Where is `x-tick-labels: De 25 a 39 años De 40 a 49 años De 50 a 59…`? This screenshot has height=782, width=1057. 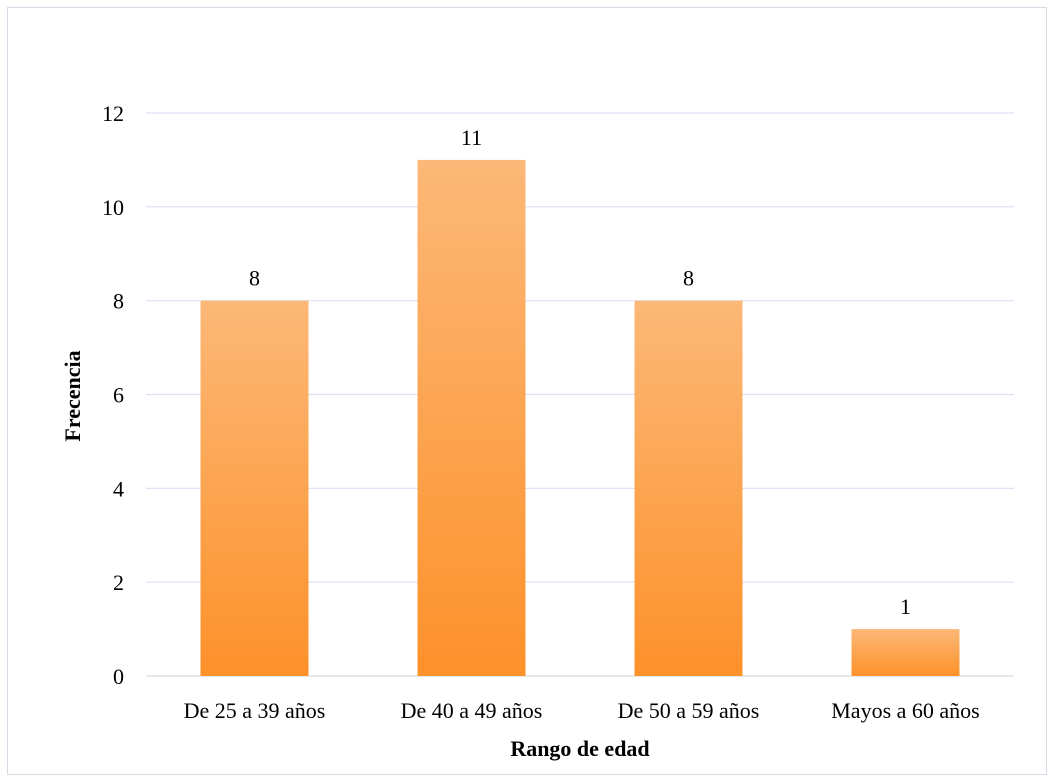 x-tick-labels: De 25 a 39 años De 40 a 49 años De 50 a 59… is located at coordinates (582, 710).